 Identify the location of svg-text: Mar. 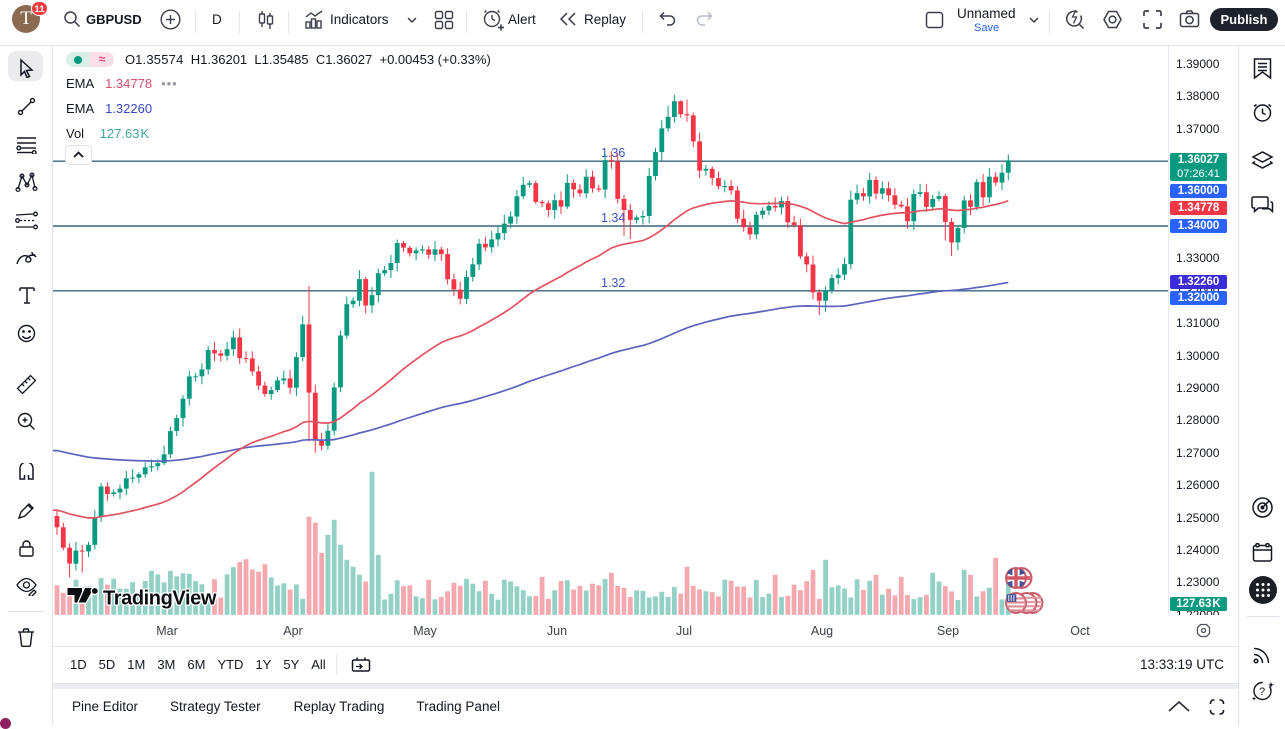
(167, 631).